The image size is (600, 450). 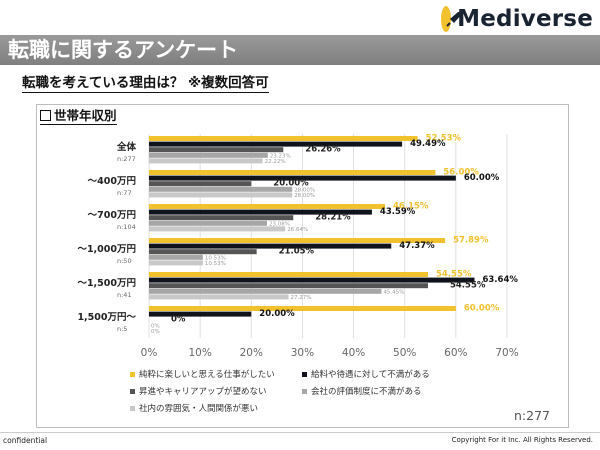 What do you see at coordinates (404, 353) in the screenshot?
I see `x-tick-label: 50%` at bounding box center [404, 353].